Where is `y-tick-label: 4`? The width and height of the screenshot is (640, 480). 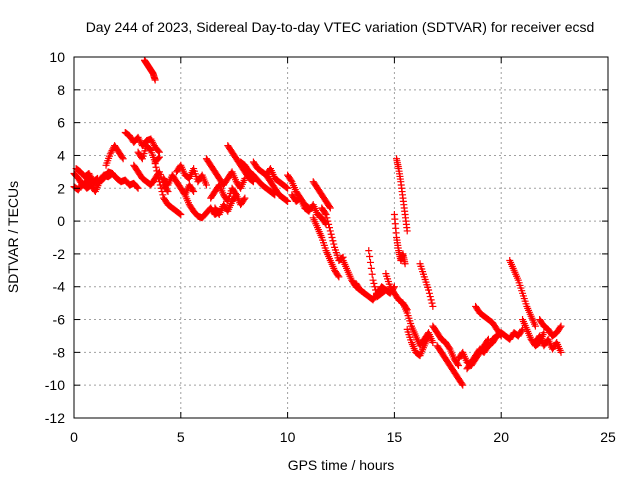
y-tick-label: 4 is located at coordinates (61, 155).